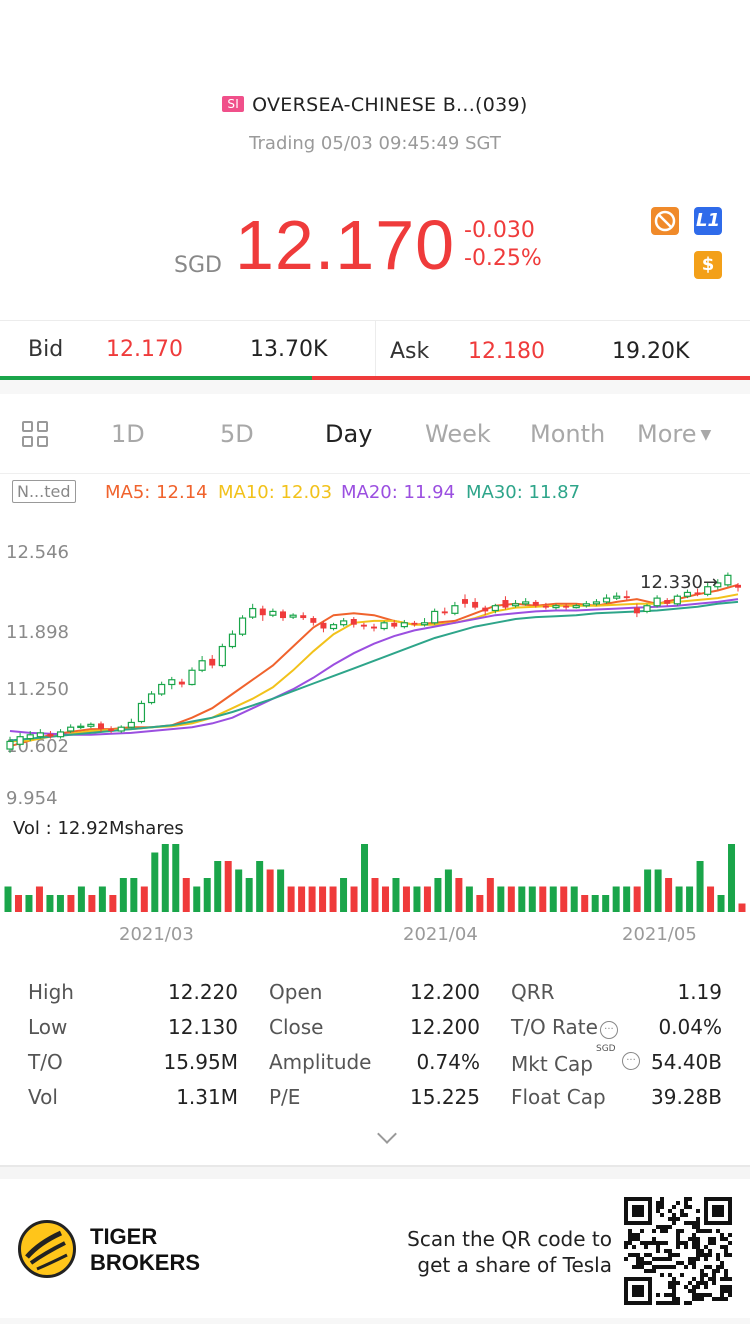 The height and width of the screenshot is (1324, 750). I want to click on layout-grid-icon, so click(36, 435).